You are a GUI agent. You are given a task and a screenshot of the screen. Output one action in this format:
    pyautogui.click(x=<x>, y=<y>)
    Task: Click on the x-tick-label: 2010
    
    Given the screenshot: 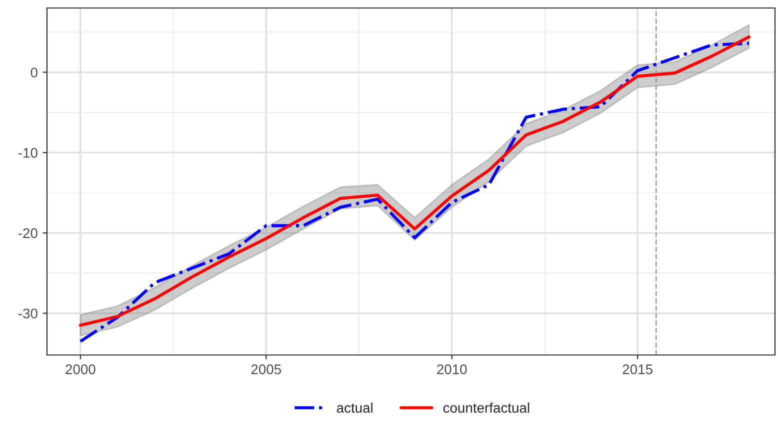 What is the action you would take?
    pyautogui.click(x=452, y=369)
    